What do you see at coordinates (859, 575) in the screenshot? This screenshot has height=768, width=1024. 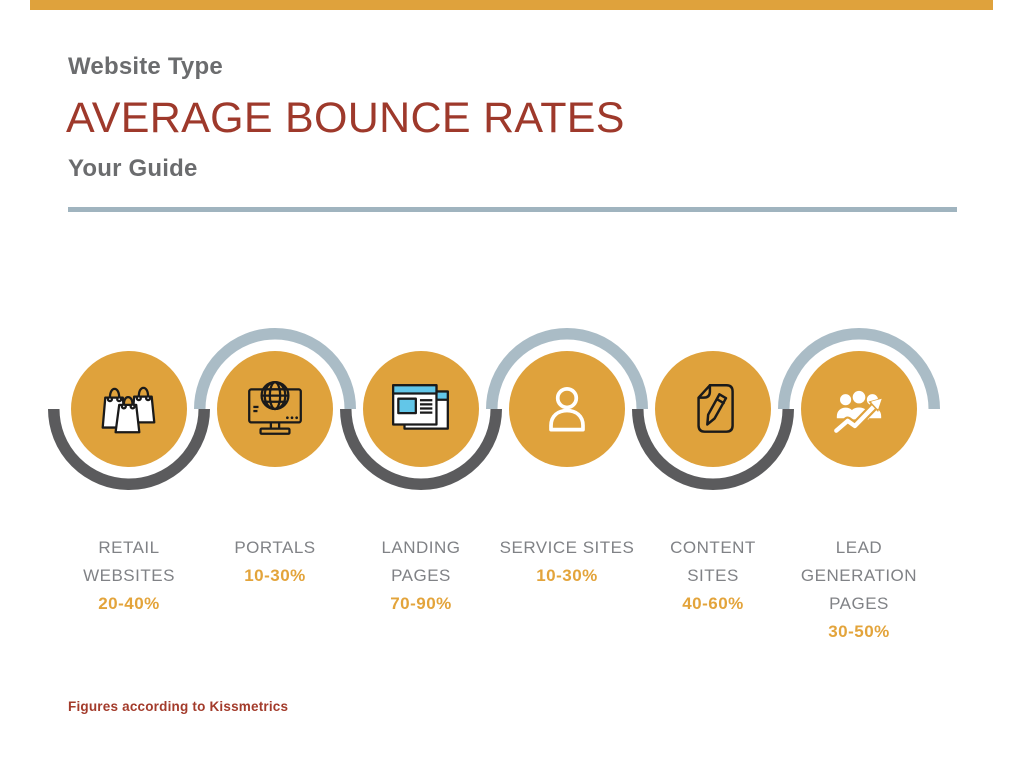 I see `item-name: LEAD GENERATION PAGES` at bounding box center [859, 575].